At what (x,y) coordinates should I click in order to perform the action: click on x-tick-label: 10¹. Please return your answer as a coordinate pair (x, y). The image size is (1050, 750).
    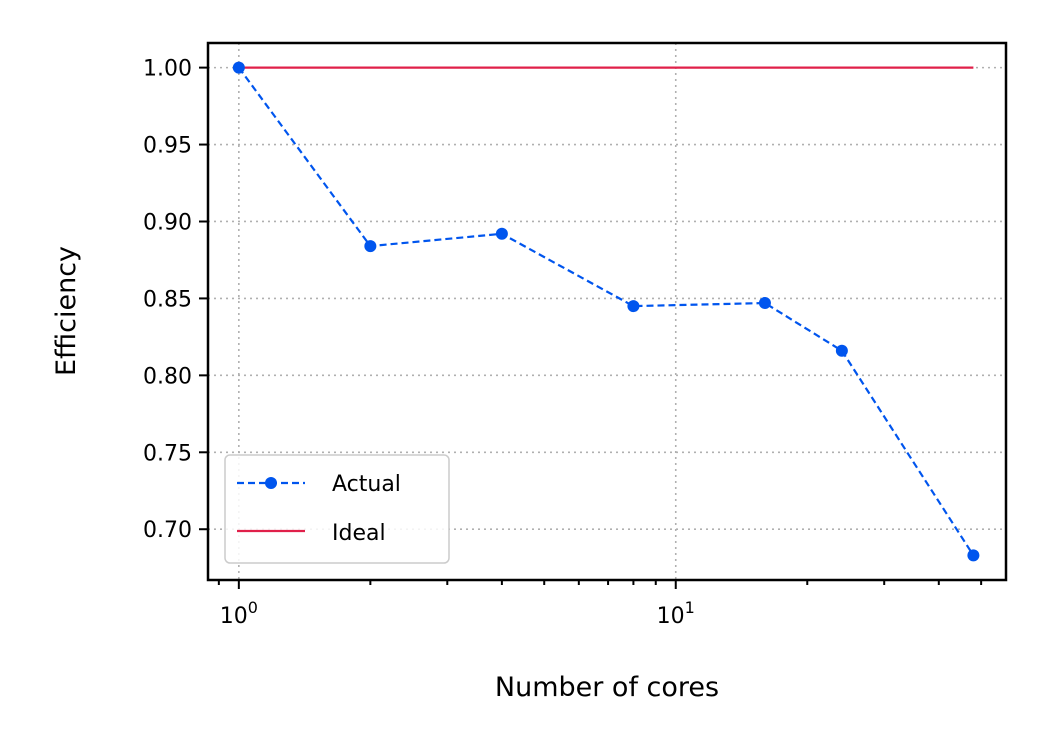
    Looking at the image, I should click on (676, 613).